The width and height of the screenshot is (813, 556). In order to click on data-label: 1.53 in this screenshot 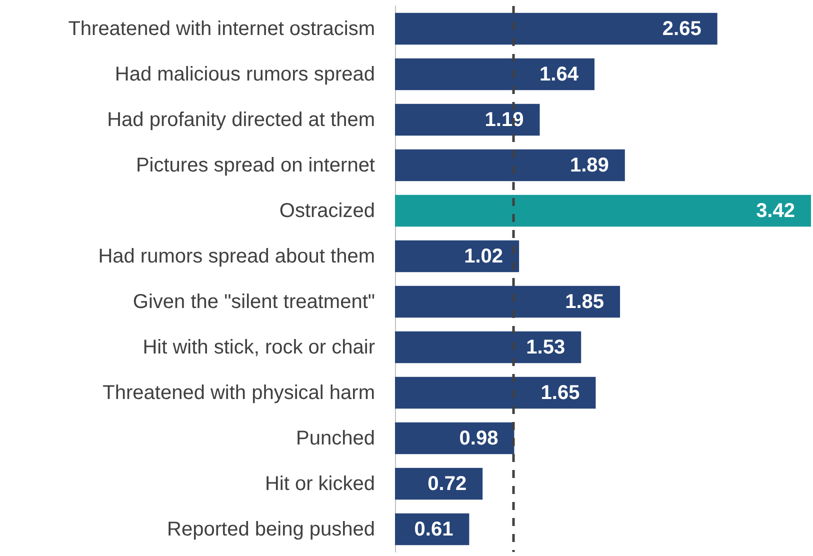, I will do `click(546, 347)`.